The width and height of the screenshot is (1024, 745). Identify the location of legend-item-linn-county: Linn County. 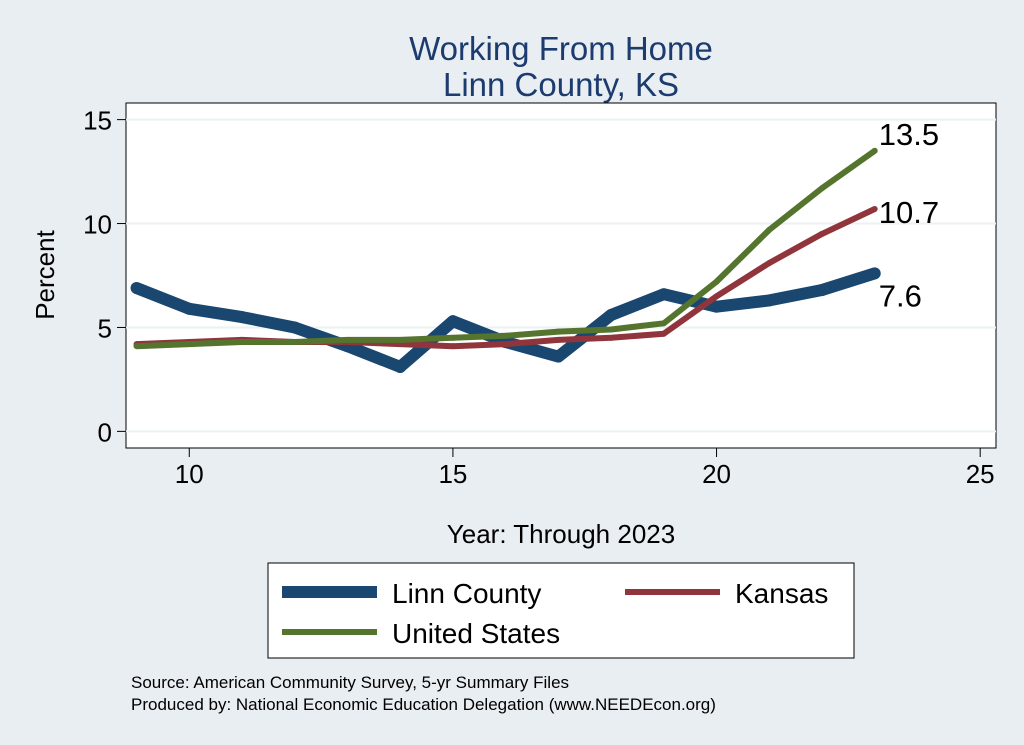
(411, 593).